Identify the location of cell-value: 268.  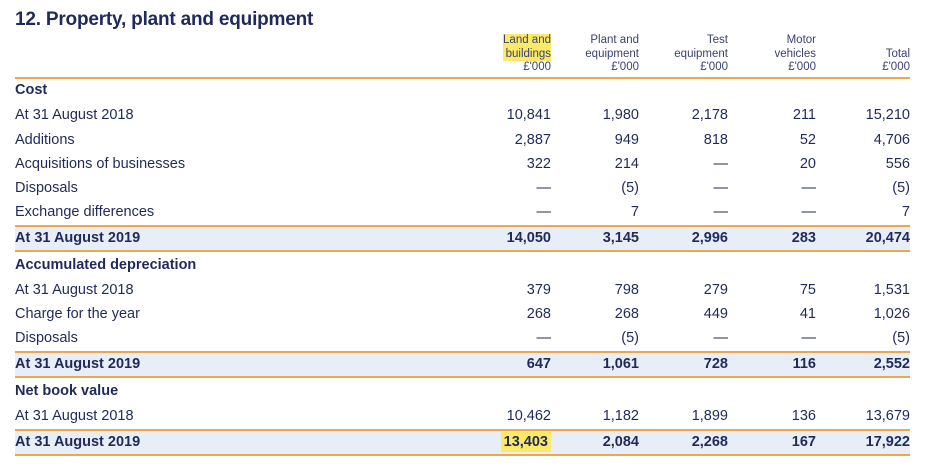
(538, 314).